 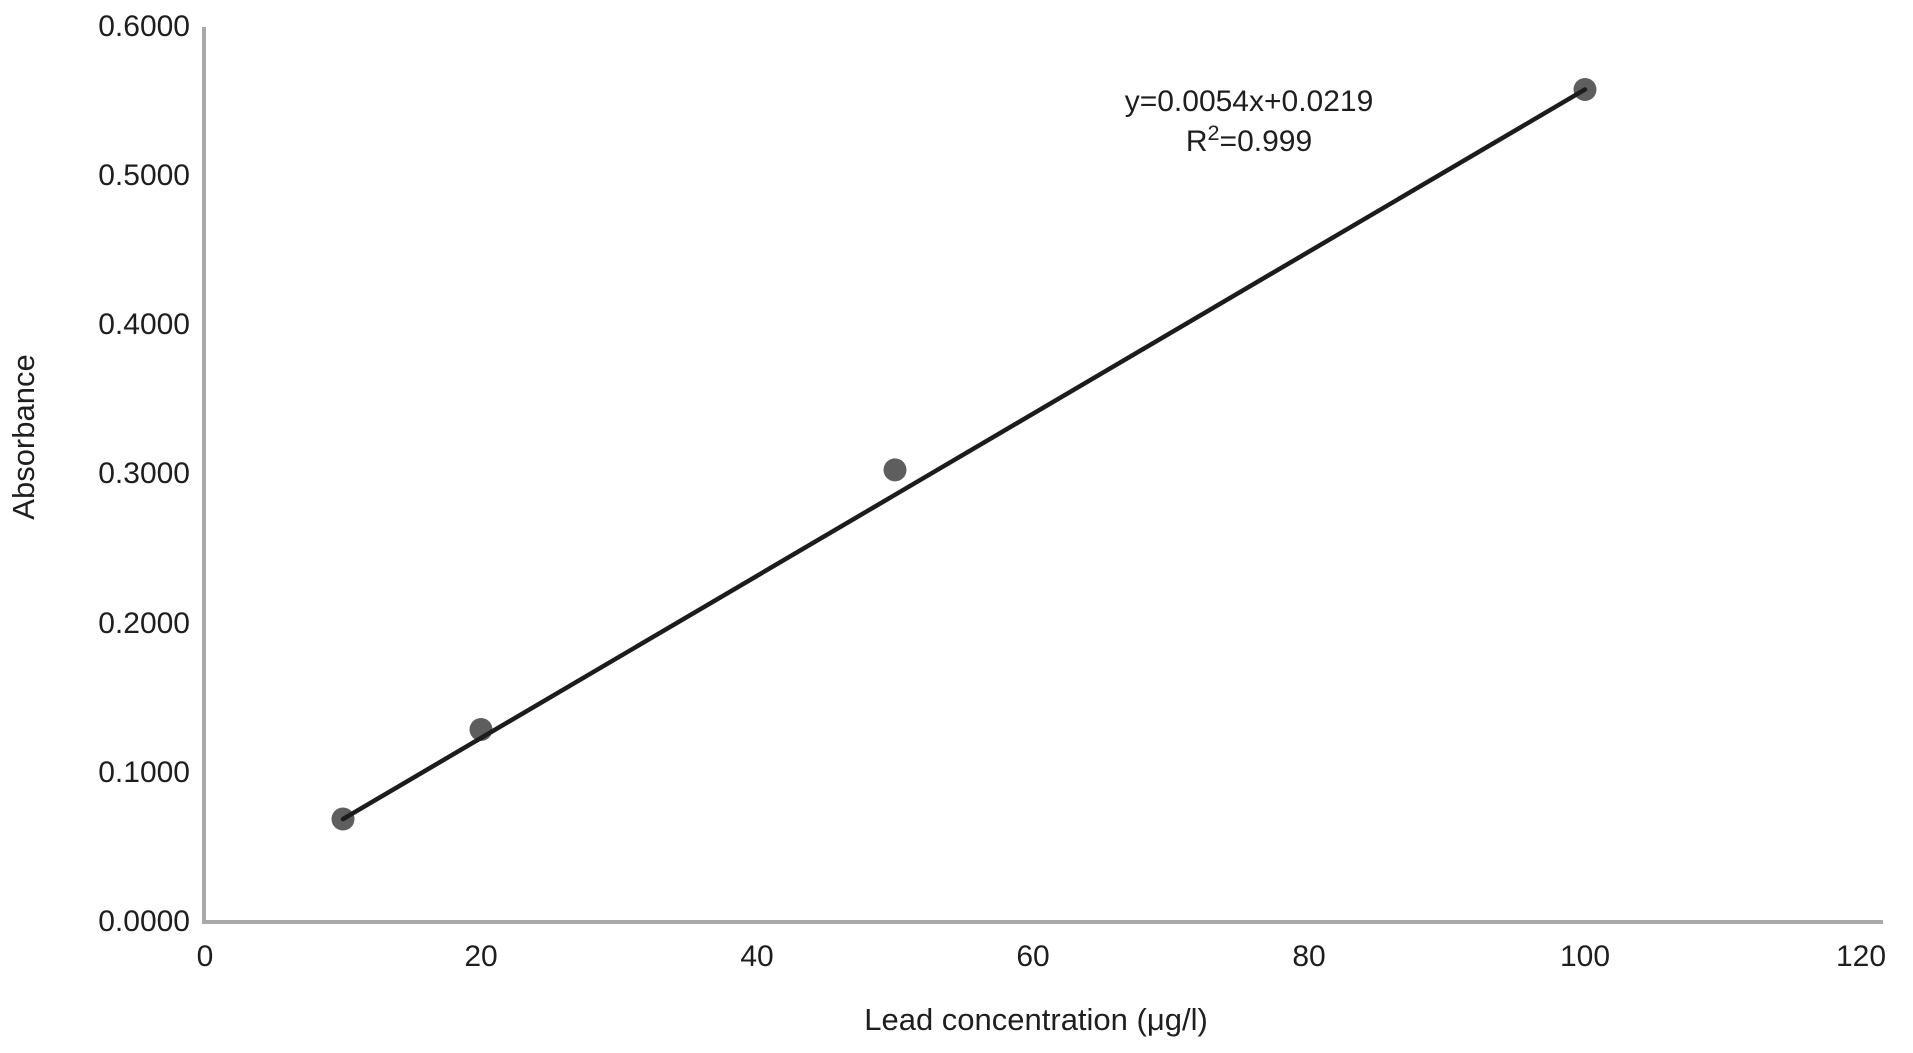 I want to click on x-tick-label: 20, so click(x=481, y=956).